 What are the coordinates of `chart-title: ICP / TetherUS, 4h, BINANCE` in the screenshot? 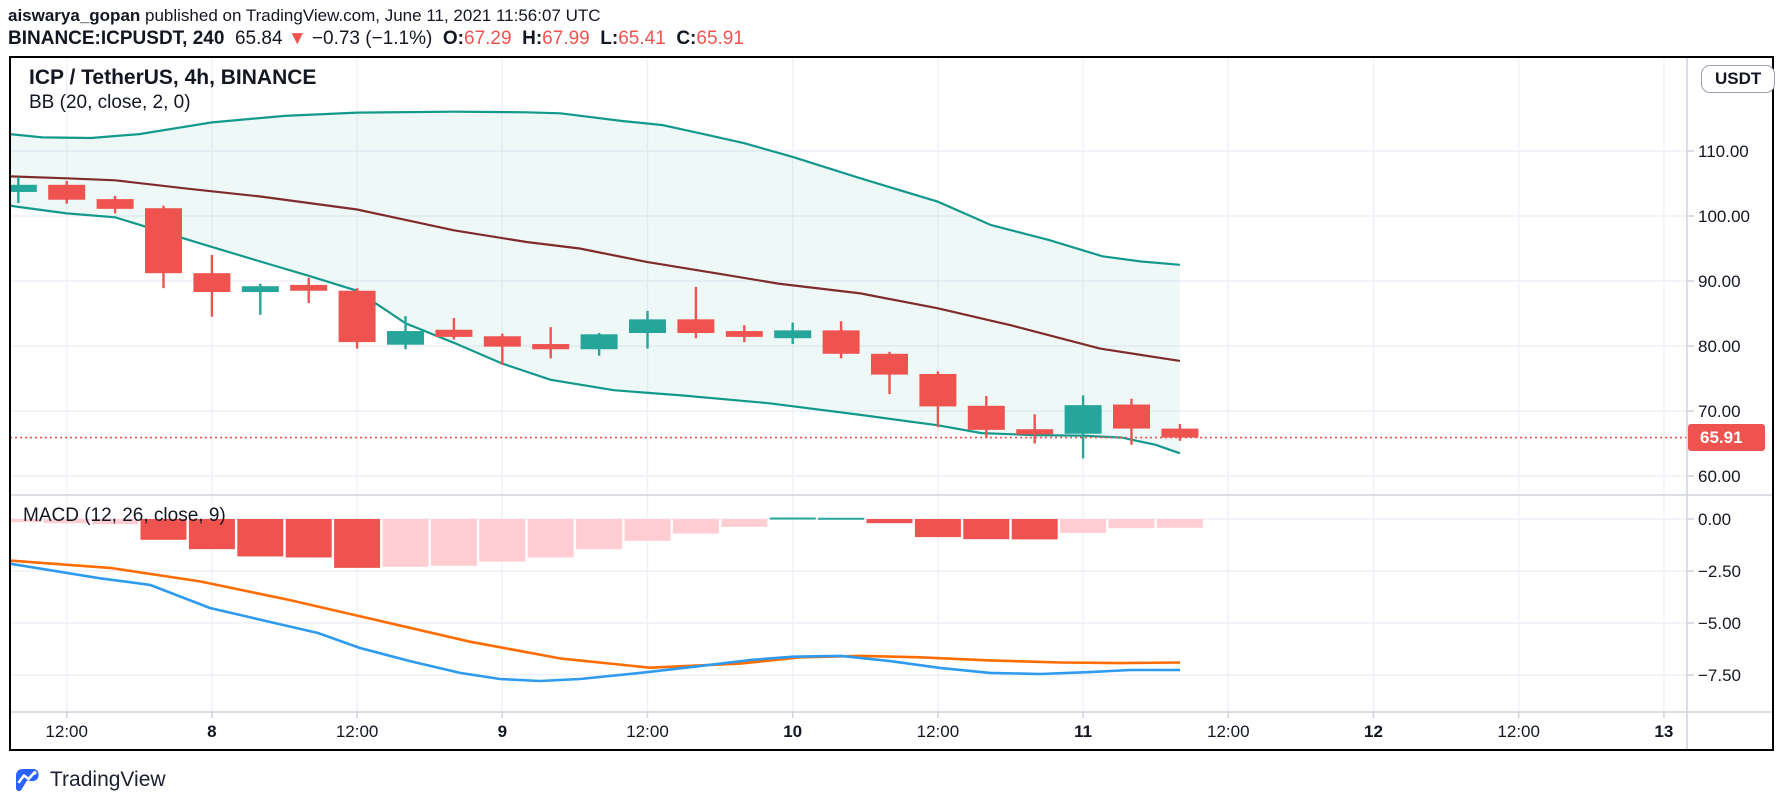 It's located at (173, 77).